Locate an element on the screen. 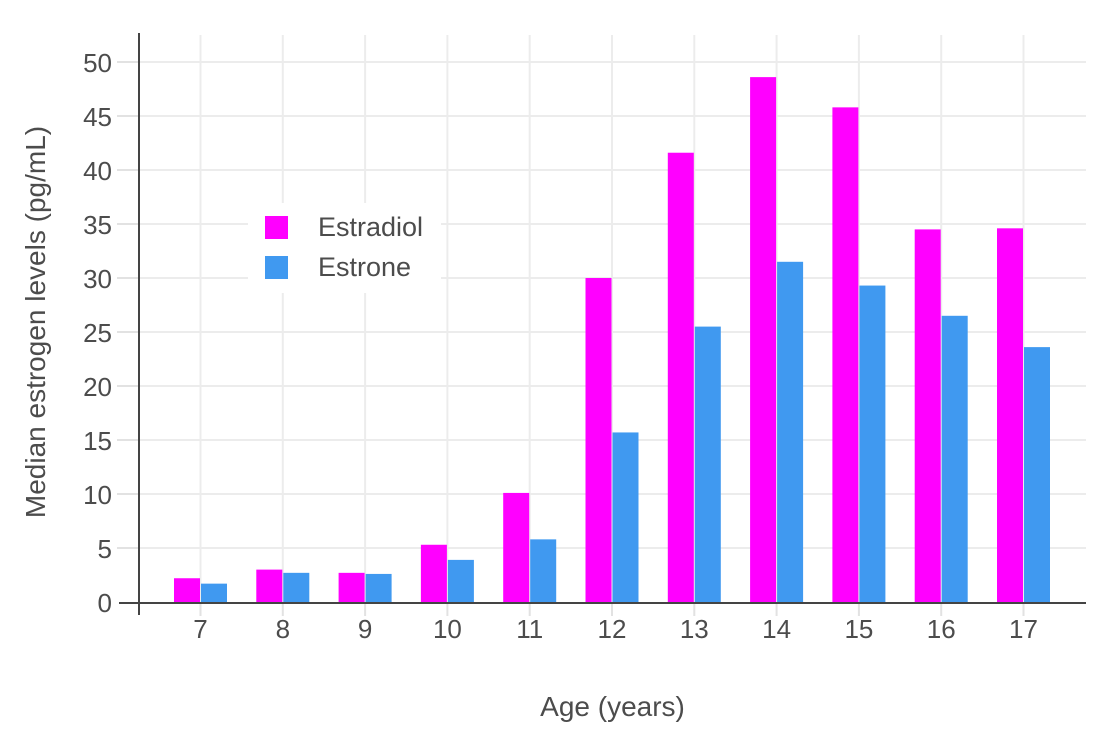 The image size is (1112, 748). estradiol-swatch is located at coordinates (276, 227).